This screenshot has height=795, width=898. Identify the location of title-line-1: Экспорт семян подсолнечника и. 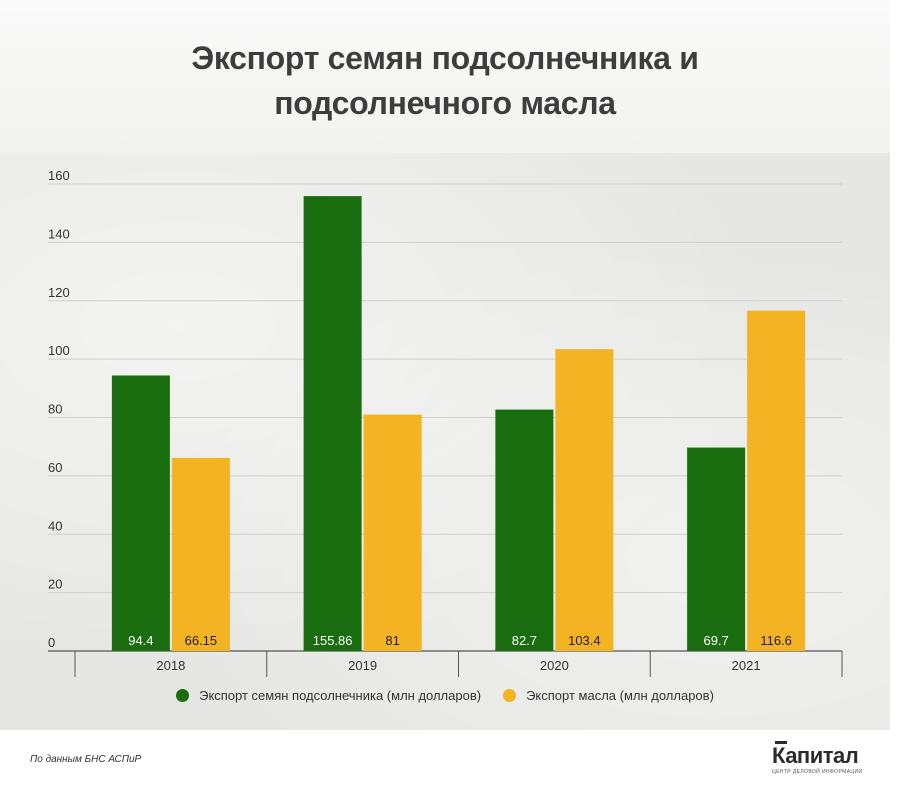
(445, 58).